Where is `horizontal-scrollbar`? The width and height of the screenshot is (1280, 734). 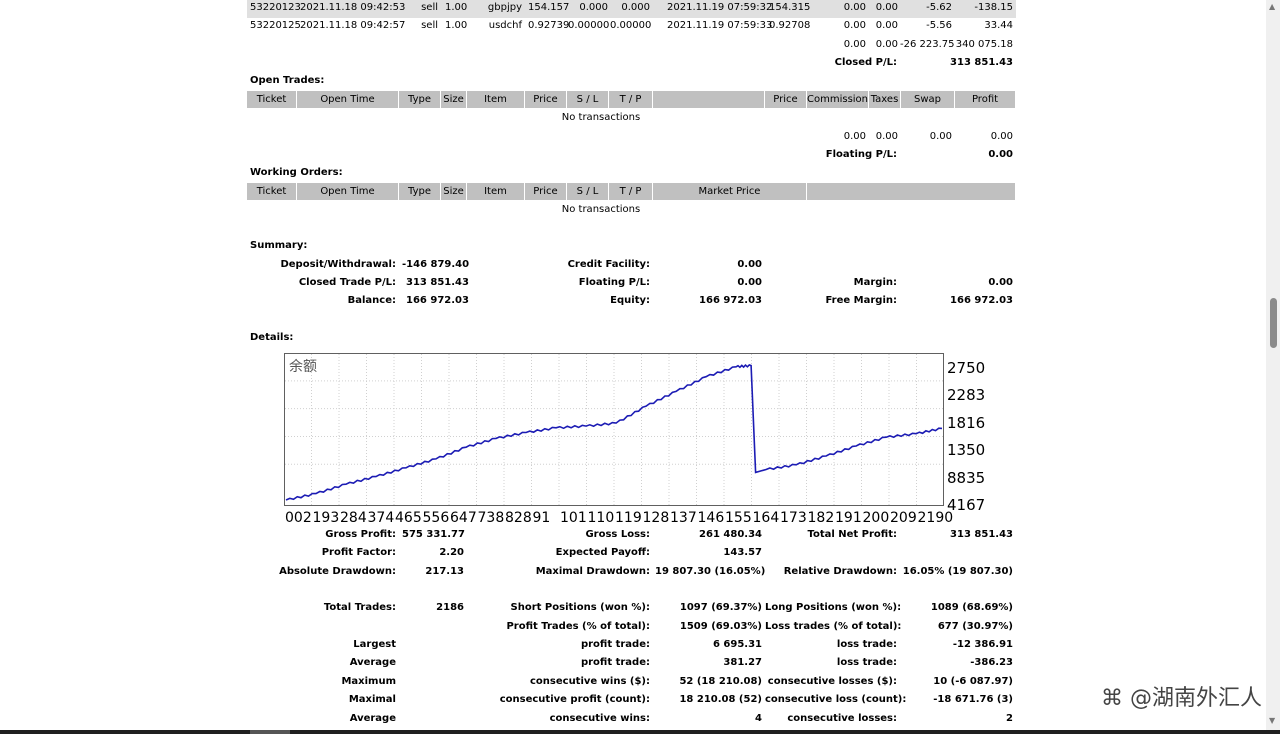
horizontal-scrollbar is located at coordinates (640, 732).